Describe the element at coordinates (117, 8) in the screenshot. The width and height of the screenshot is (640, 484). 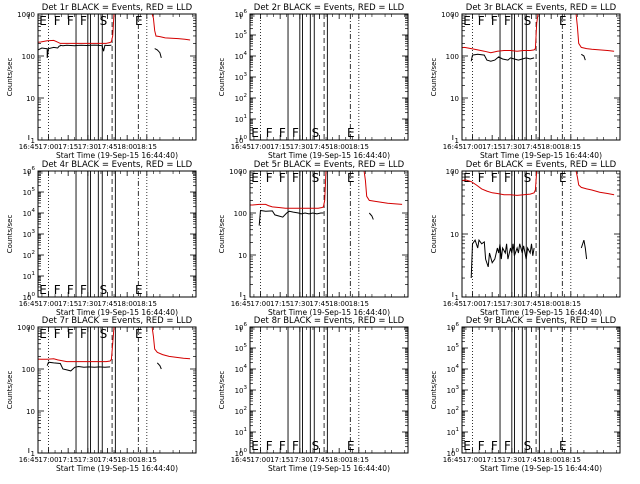
I see `panel-title: Det 1r BLACK = Events, RED = LLD` at that location.